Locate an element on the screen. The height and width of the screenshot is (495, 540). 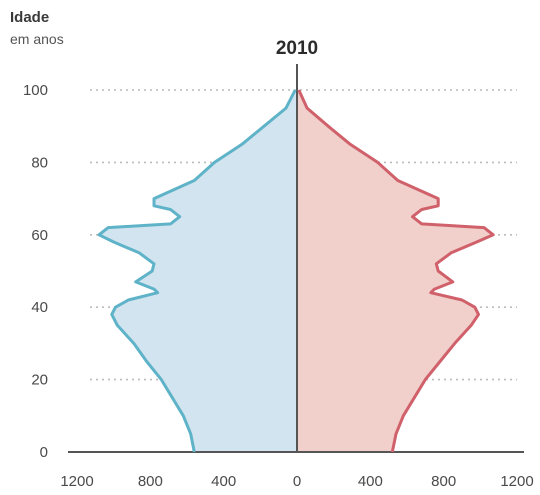
x-tick-label-5: 800 is located at coordinates (443, 481).